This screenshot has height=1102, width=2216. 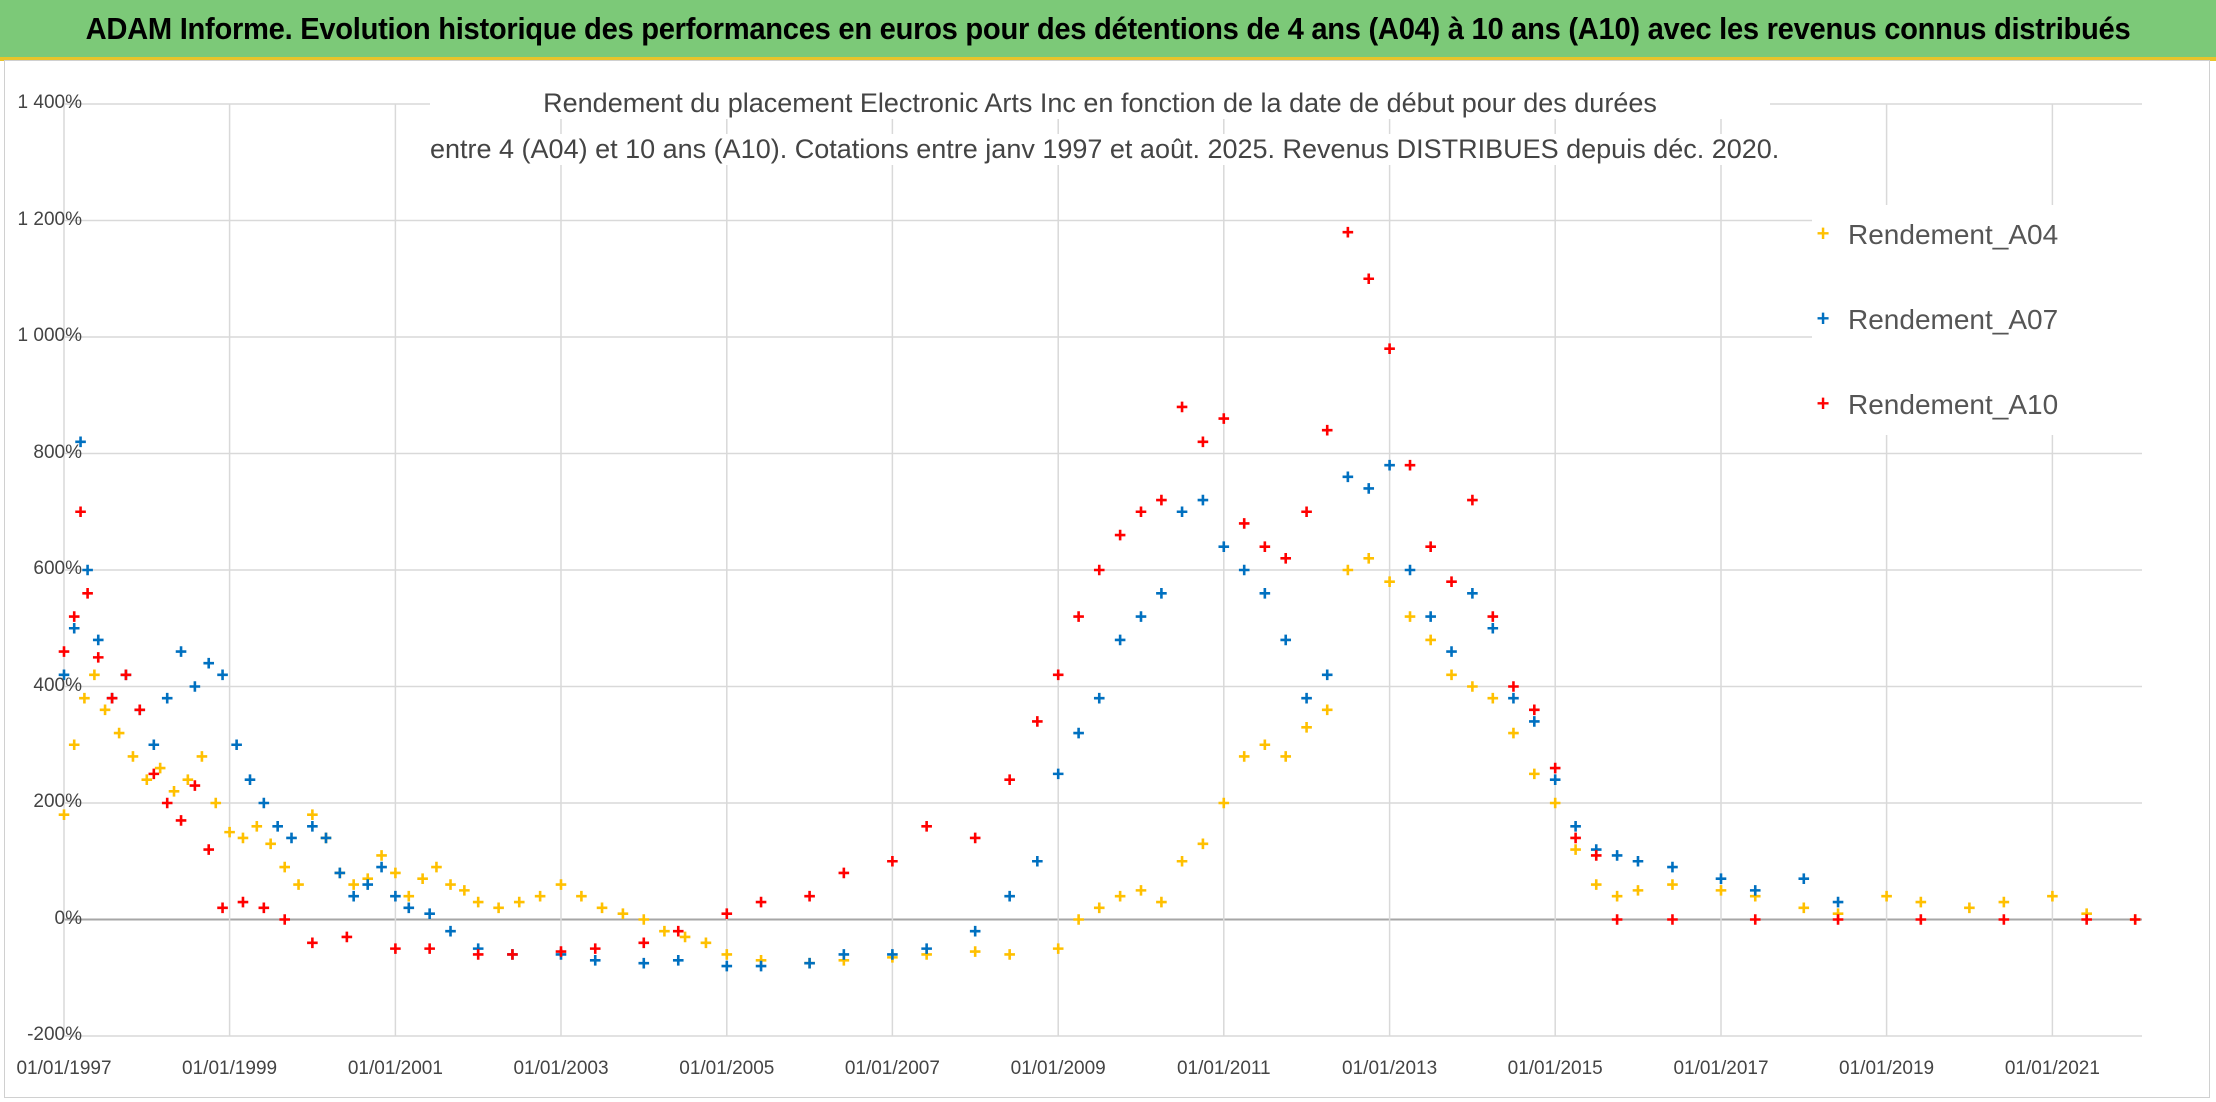 I want to click on legend-marker-a07: +, so click(x=1823, y=318).